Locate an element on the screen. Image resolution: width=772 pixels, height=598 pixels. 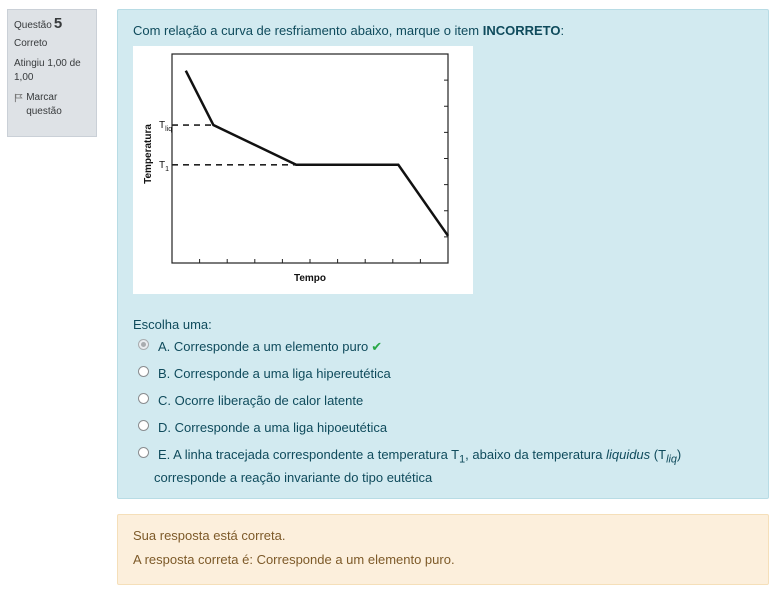
option-c-radio is located at coordinates (143, 398).